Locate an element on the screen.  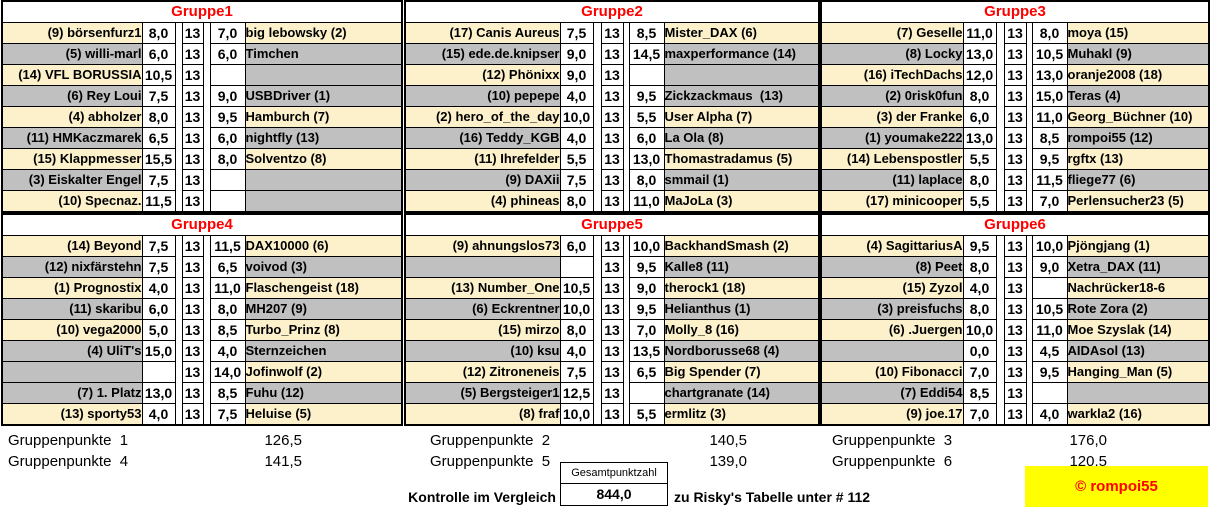
player-name-right: USBDriver (1) is located at coordinates (323, 96).